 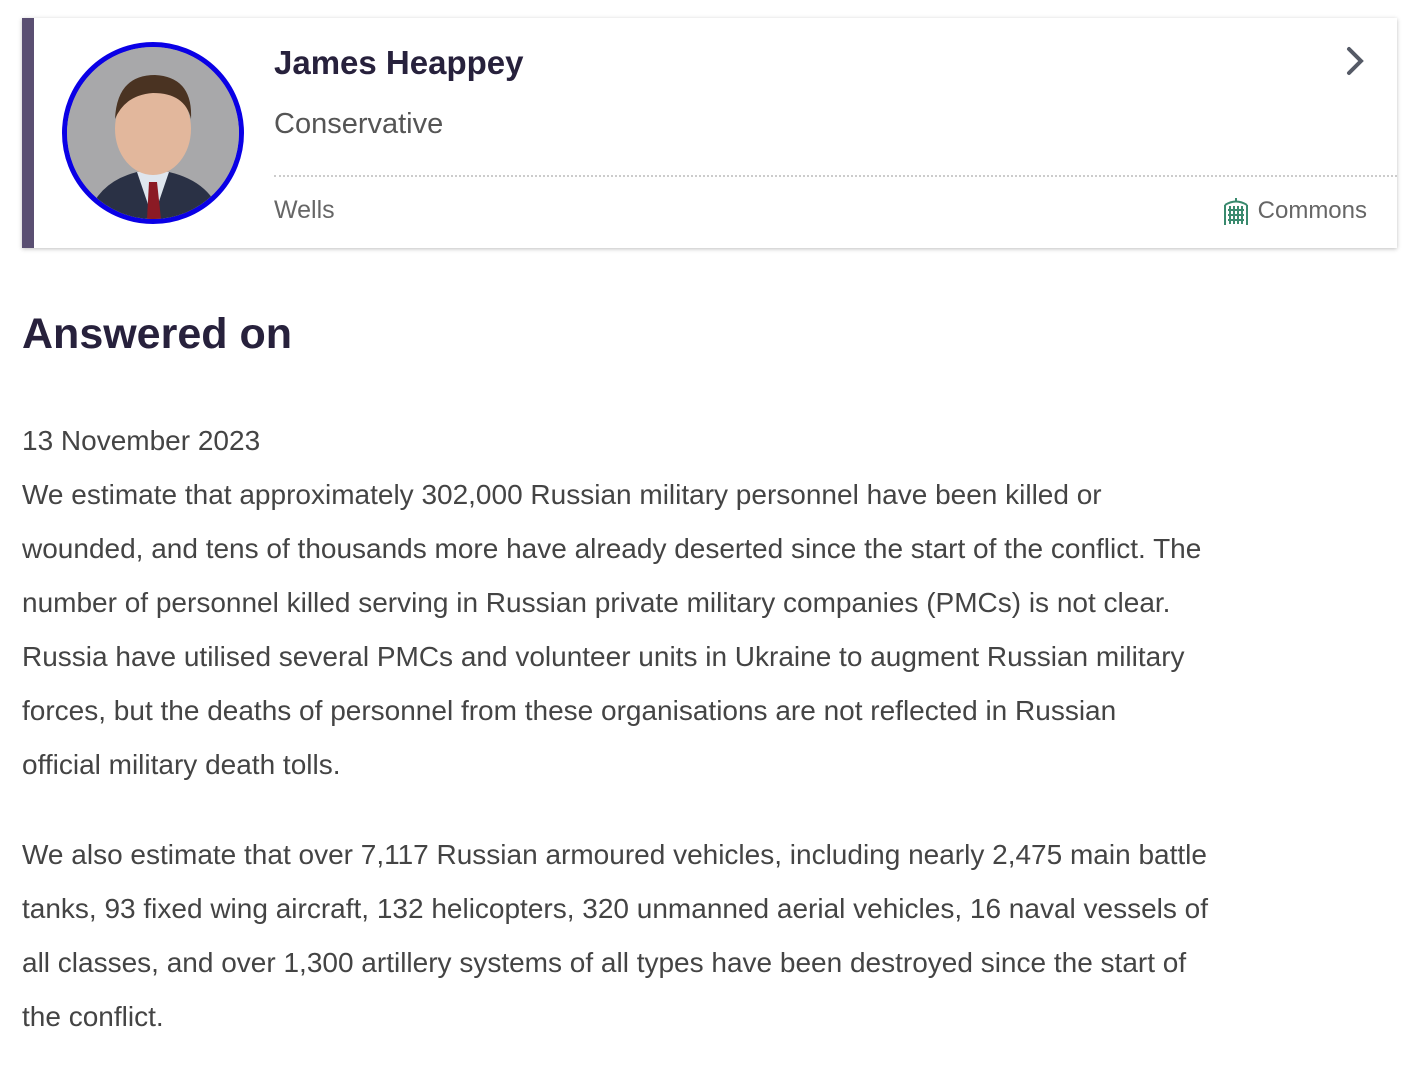 What do you see at coordinates (835, 176) in the screenshot?
I see `card-divider` at bounding box center [835, 176].